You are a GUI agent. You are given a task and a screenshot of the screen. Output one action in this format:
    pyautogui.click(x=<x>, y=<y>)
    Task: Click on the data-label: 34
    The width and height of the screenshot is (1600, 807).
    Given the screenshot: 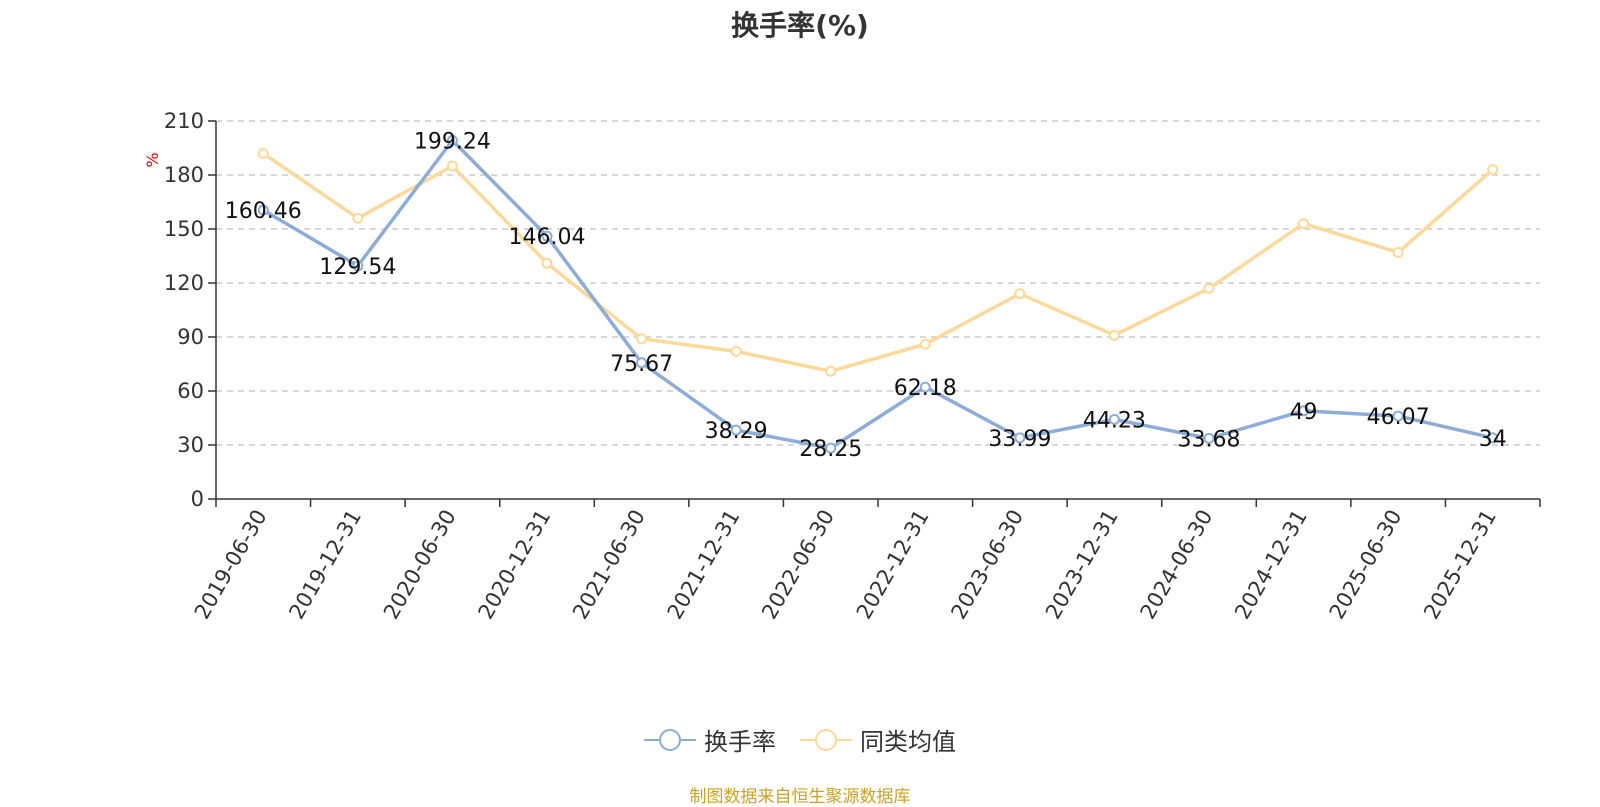 What is the action you would take?
    pyautogui.click(x=1493, y=439)
    